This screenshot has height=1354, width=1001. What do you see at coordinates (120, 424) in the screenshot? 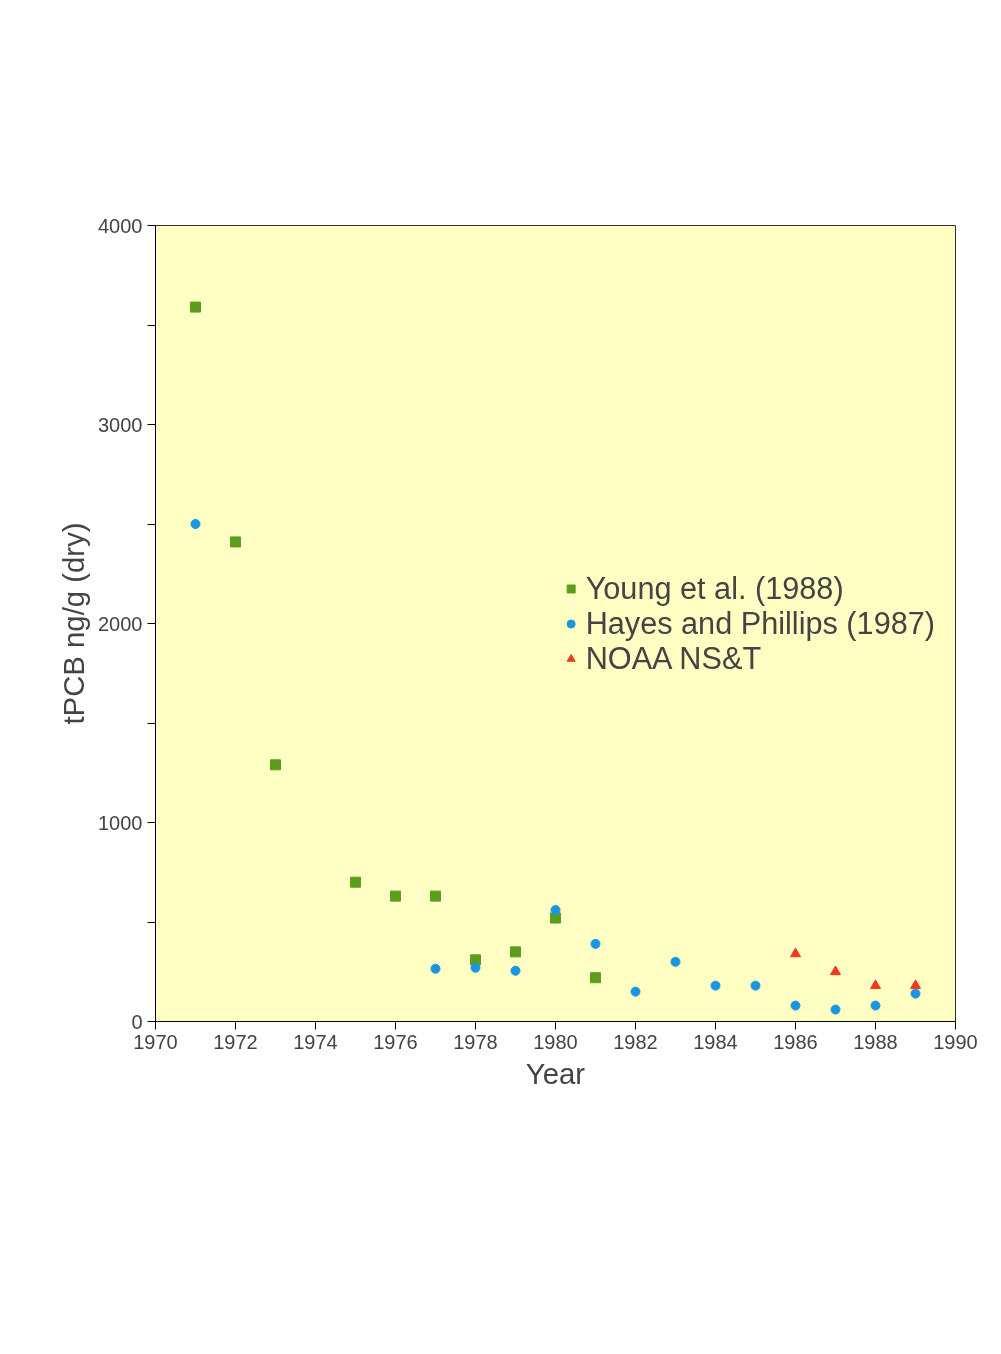
I see `y-tick-label: 3000` at bounding box center [120, 424].